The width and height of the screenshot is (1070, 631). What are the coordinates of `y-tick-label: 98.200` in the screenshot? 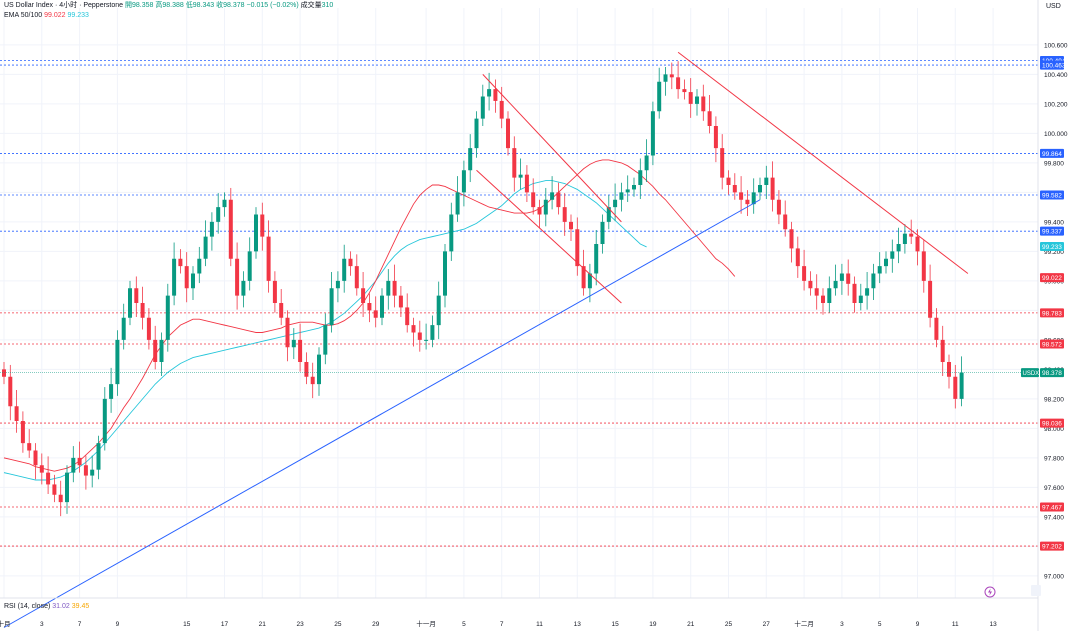 It's located at (1054, 399).